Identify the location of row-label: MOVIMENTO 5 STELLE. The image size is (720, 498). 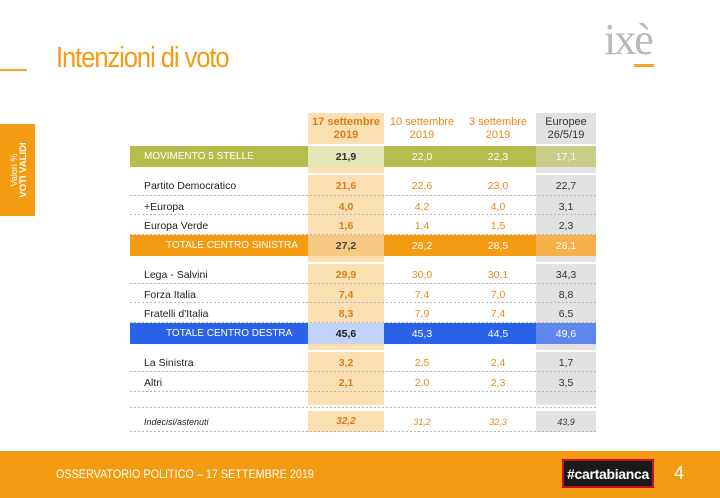
(199, 156).